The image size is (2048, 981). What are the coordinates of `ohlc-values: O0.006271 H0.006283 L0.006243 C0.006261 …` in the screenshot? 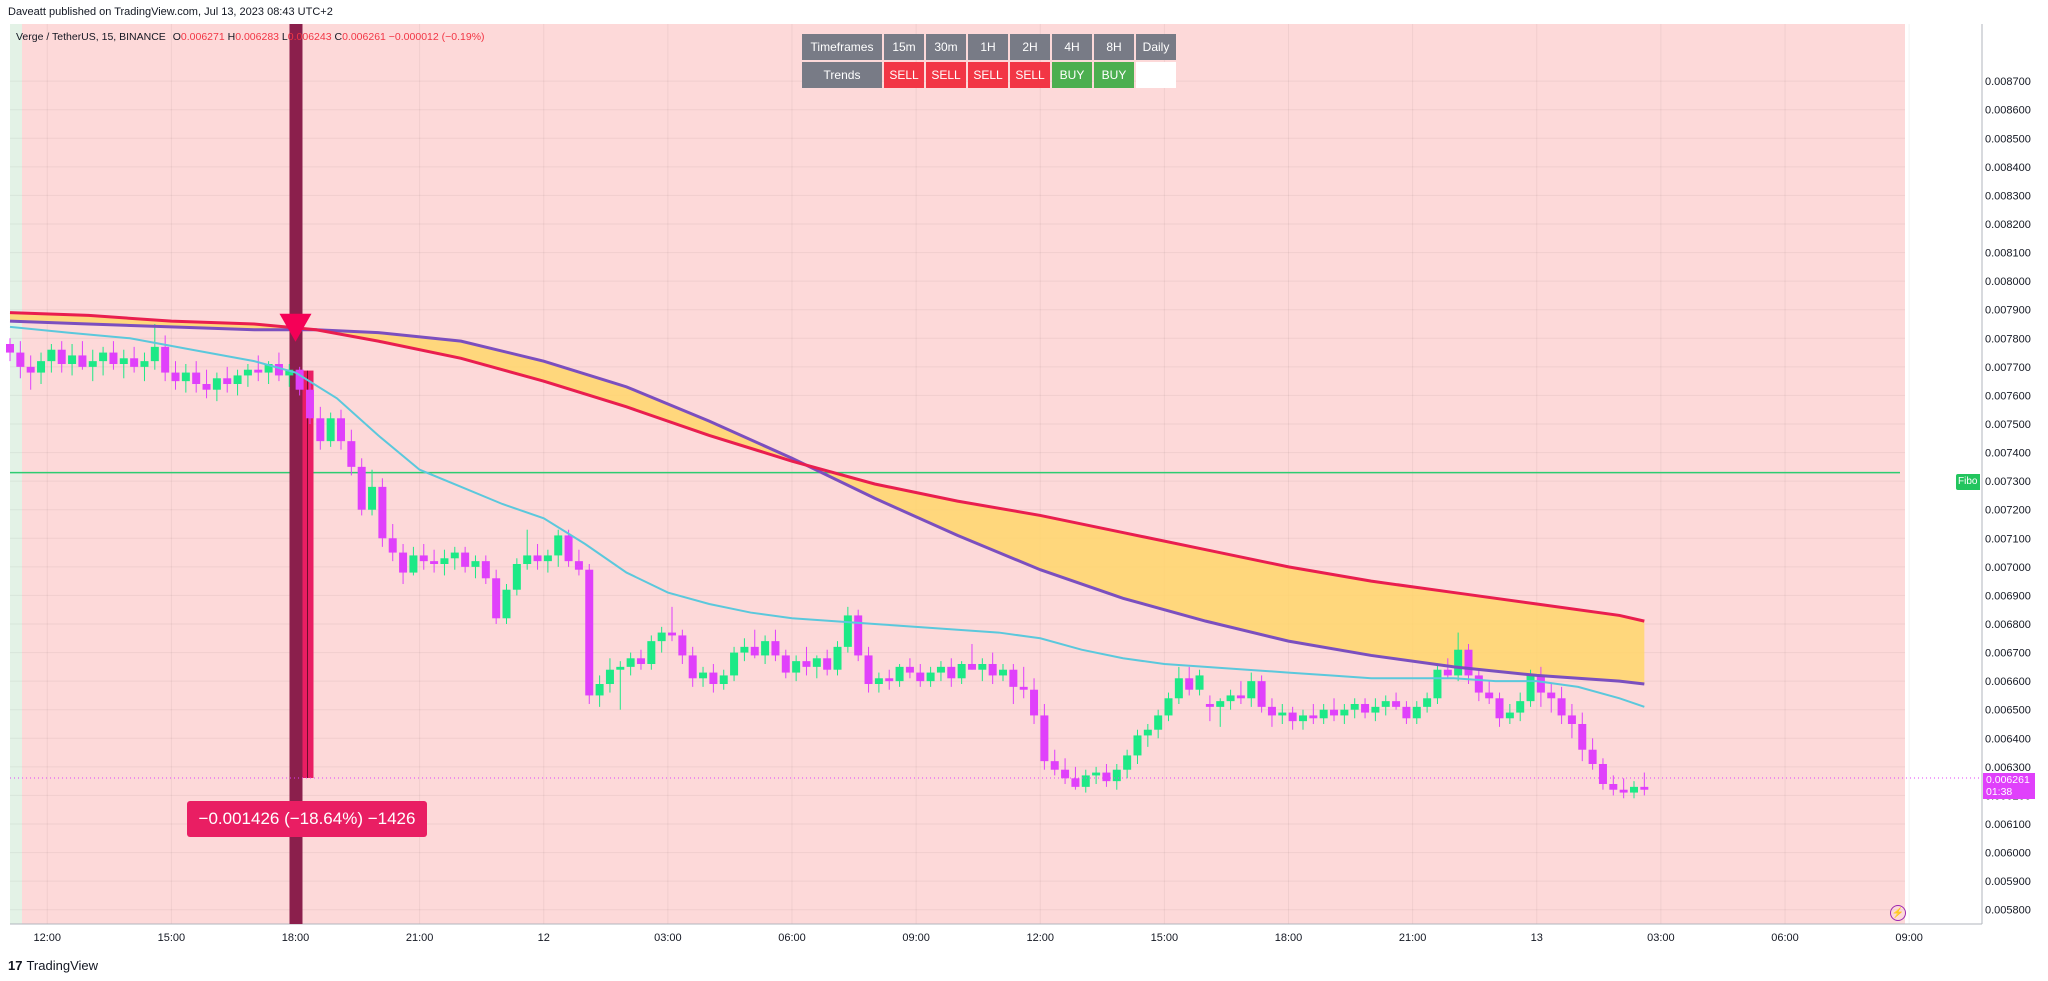 It's located at (329, 37).